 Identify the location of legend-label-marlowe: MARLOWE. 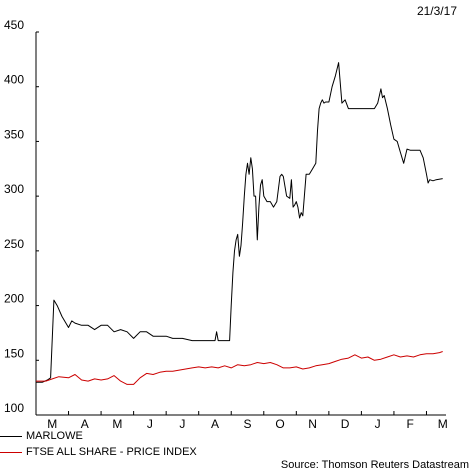
(54, 436).